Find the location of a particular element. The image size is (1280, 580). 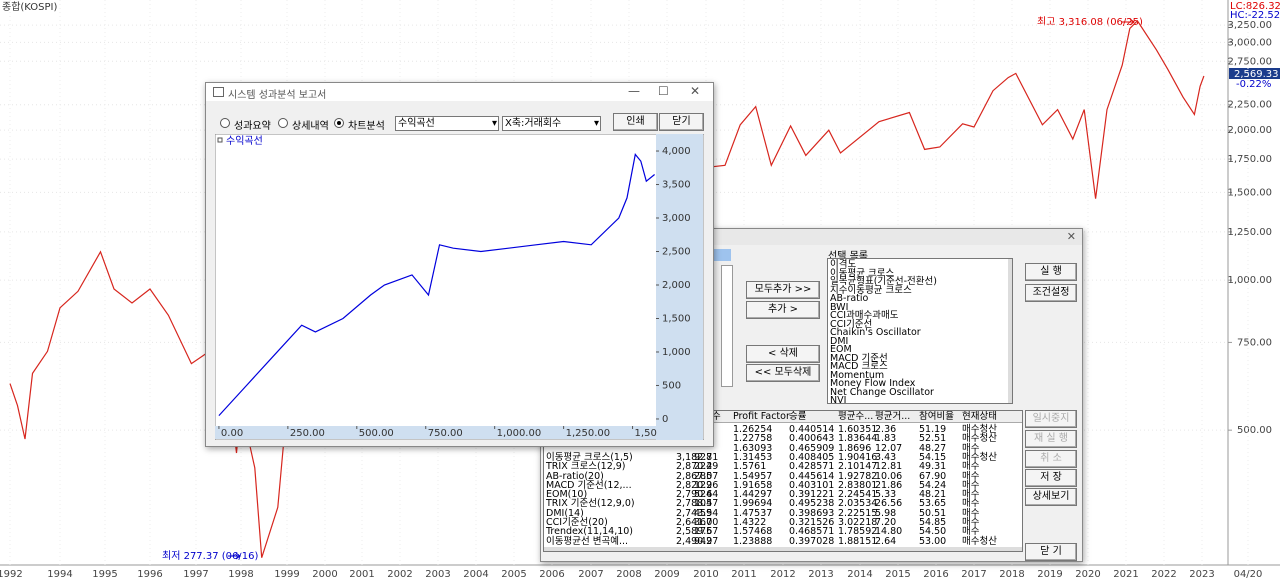

y-tick-label: 2,000 is located at coordinates (676, 285).